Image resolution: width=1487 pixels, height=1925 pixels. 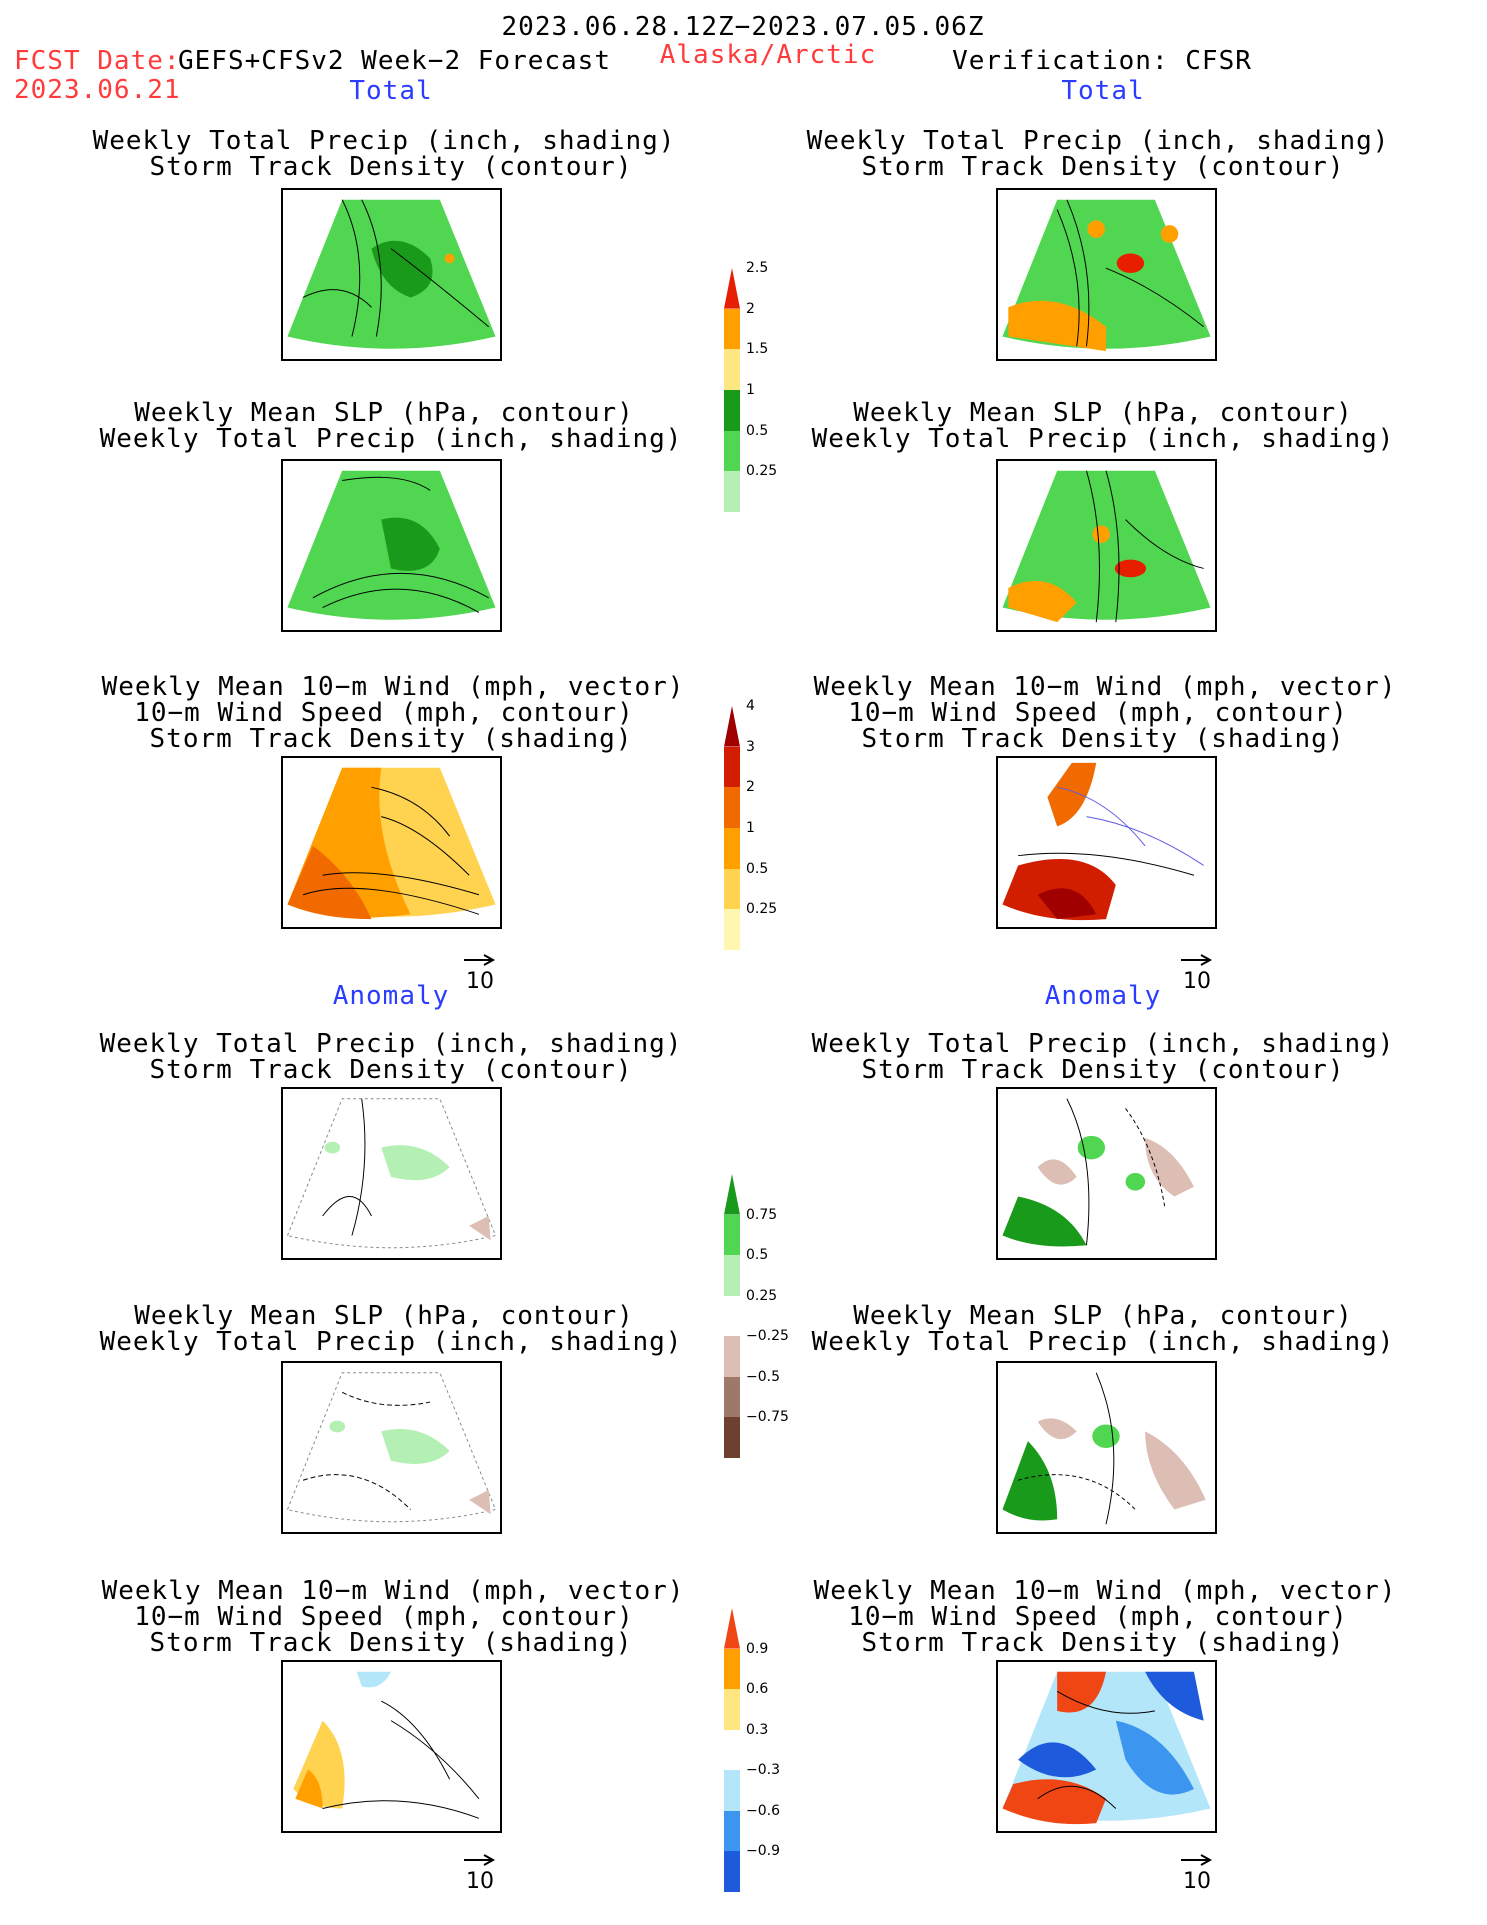 What do you see at coordinates (762, 1214) in the screenshot?
I see `colorbar-tick-label: 0.75` at bounding box center [762, 1214].